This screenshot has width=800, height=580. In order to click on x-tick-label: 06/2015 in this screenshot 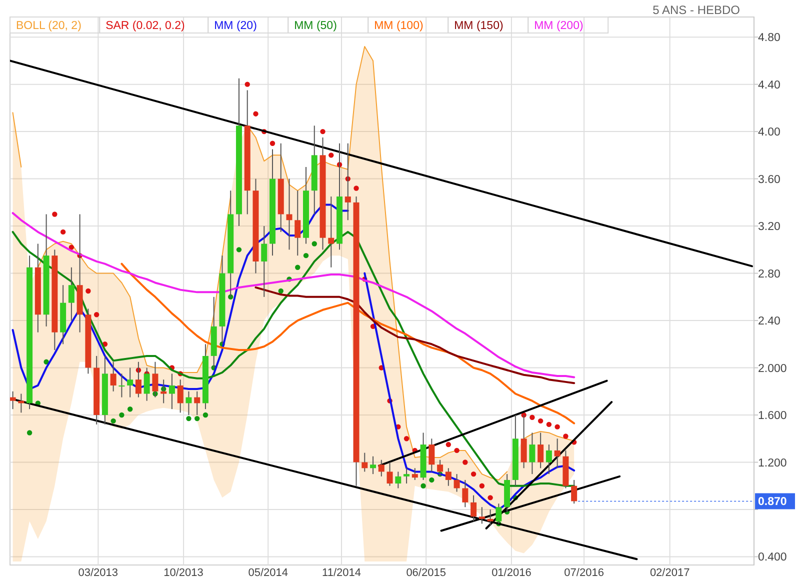, I will do `click(426, 573)`.